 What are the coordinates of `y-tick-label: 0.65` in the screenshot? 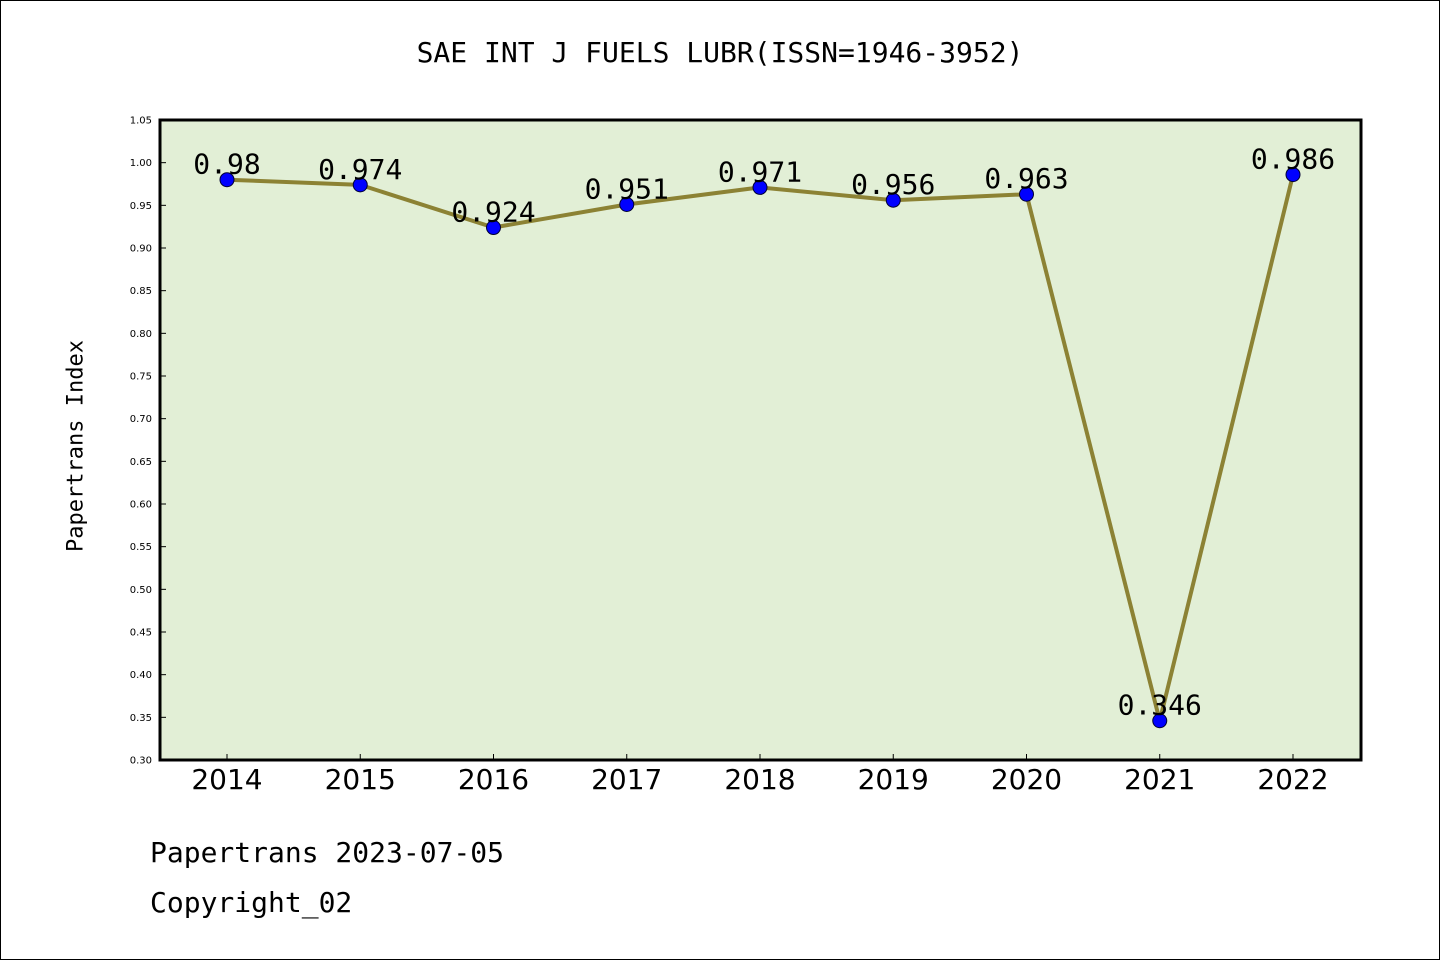 It's located at (141, 462).